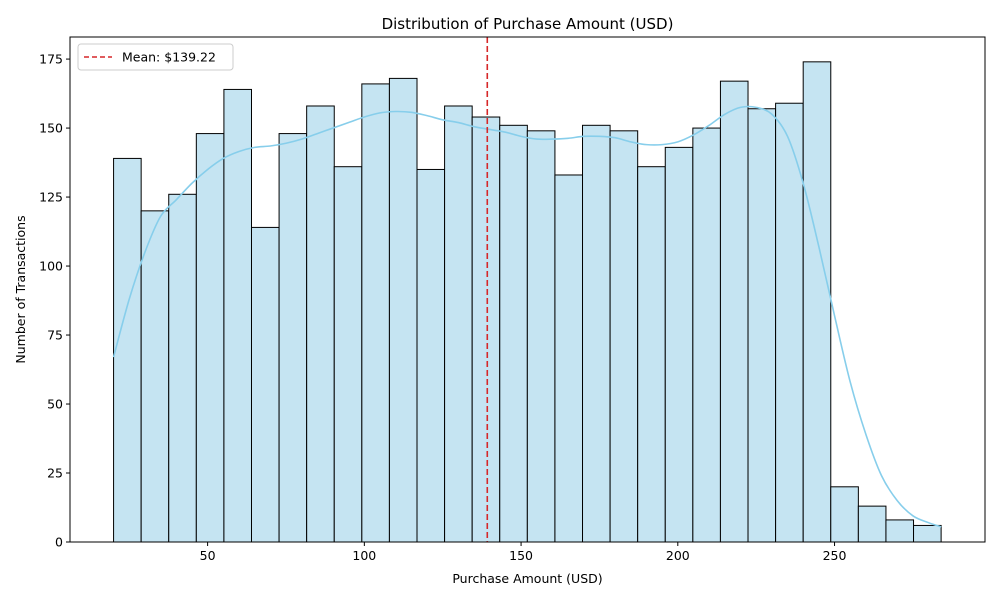 The image size is (1000, 600). What do you see at coordinates (20, 289) in the screenshot?
I see `y-axis-label: Number of Transactions` at bounding box center [20, 289].